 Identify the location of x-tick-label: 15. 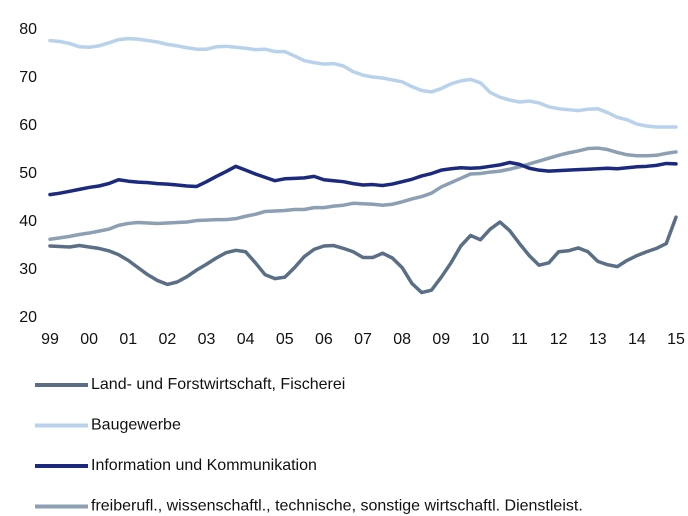
(676, 339).